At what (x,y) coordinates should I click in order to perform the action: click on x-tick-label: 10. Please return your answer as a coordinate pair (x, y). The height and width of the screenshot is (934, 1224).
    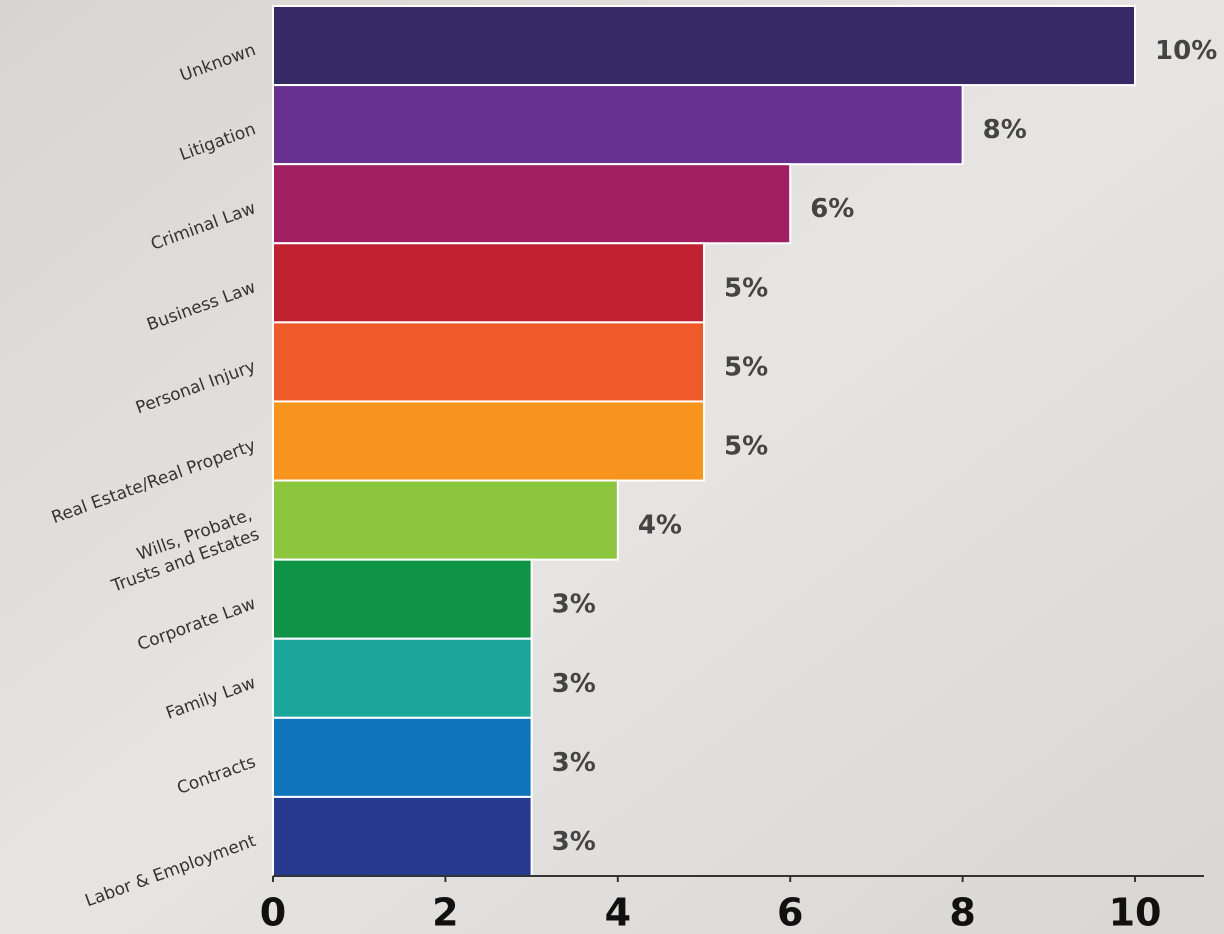
    Looking at the image, I should click on (1135, 912).